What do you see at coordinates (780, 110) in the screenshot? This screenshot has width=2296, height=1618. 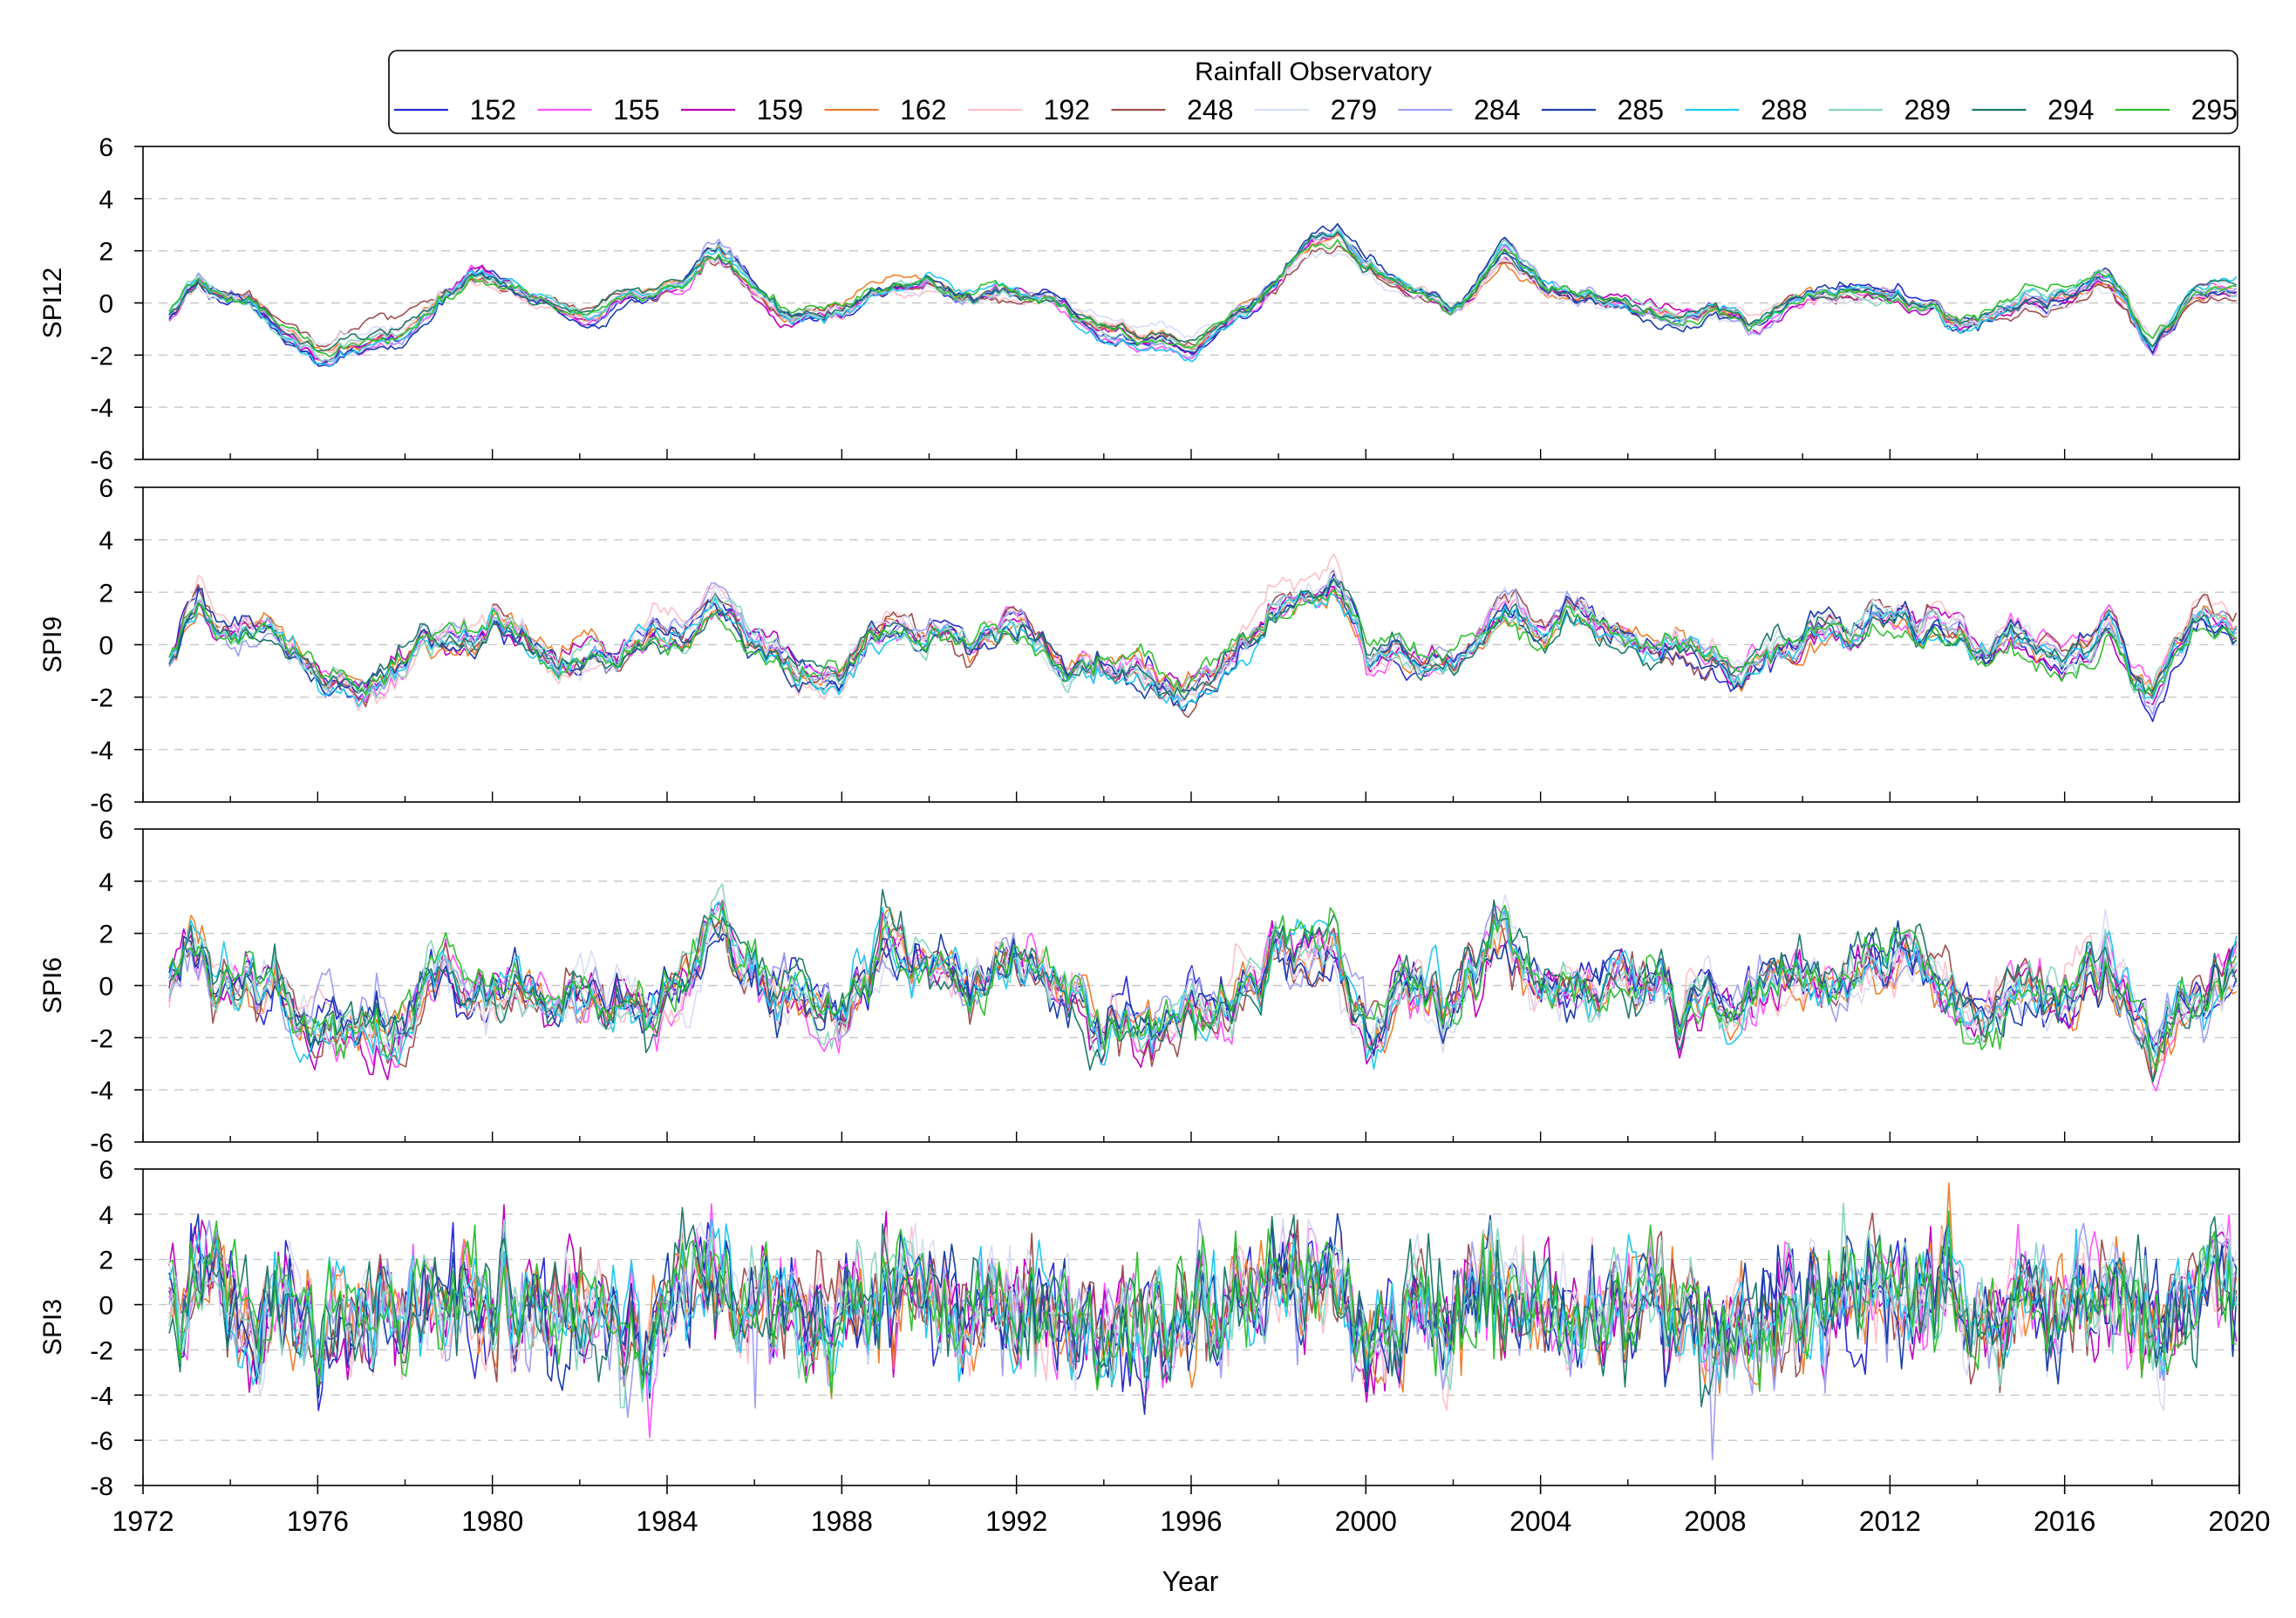 I see `legend-label: 159` at bounding box center [780, 110].